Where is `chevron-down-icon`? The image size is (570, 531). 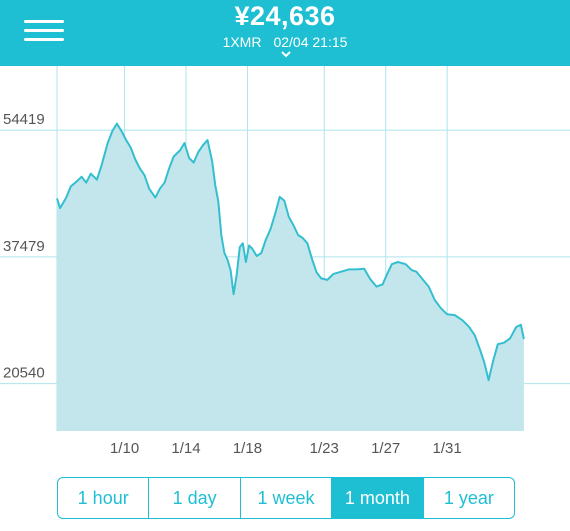 chevron-down-icon is located at coordinates (286, 54).